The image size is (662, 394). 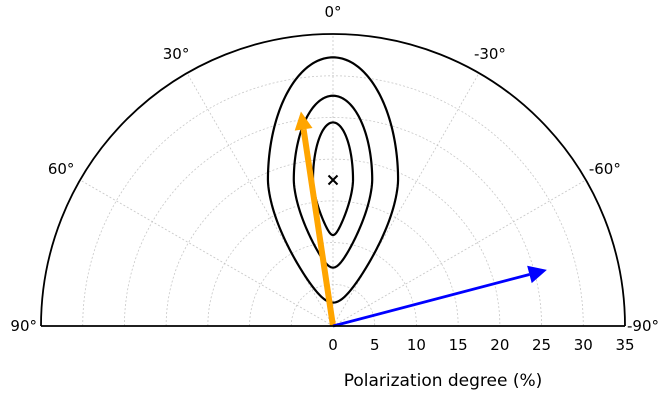 I want to click on angle-label: -90°, so click(x=643, y=326).